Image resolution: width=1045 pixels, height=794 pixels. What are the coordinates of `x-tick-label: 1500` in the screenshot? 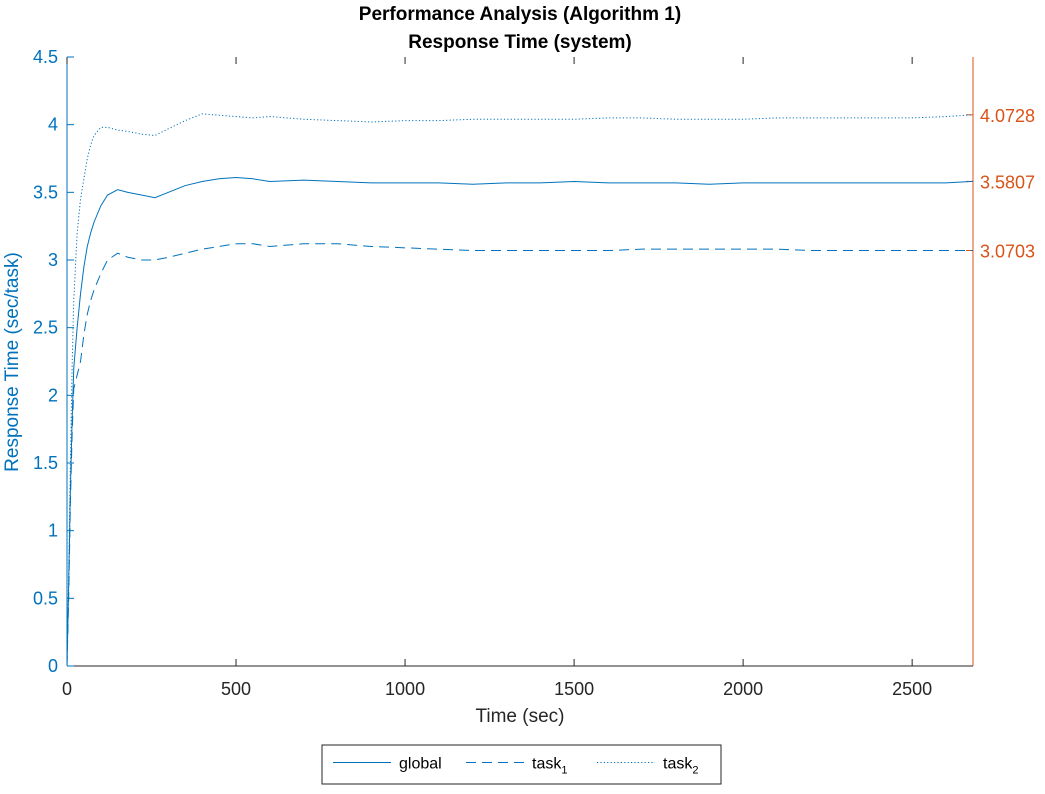 It's located at (574, 689).